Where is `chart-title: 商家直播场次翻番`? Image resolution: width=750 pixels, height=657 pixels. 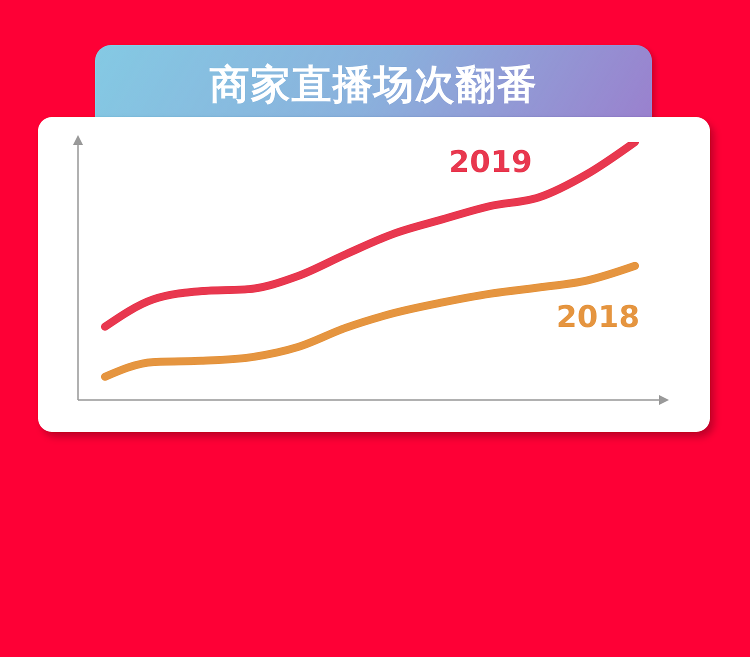
chart-title: 商家直播场次翻番 is located at coordinates (373, 85).